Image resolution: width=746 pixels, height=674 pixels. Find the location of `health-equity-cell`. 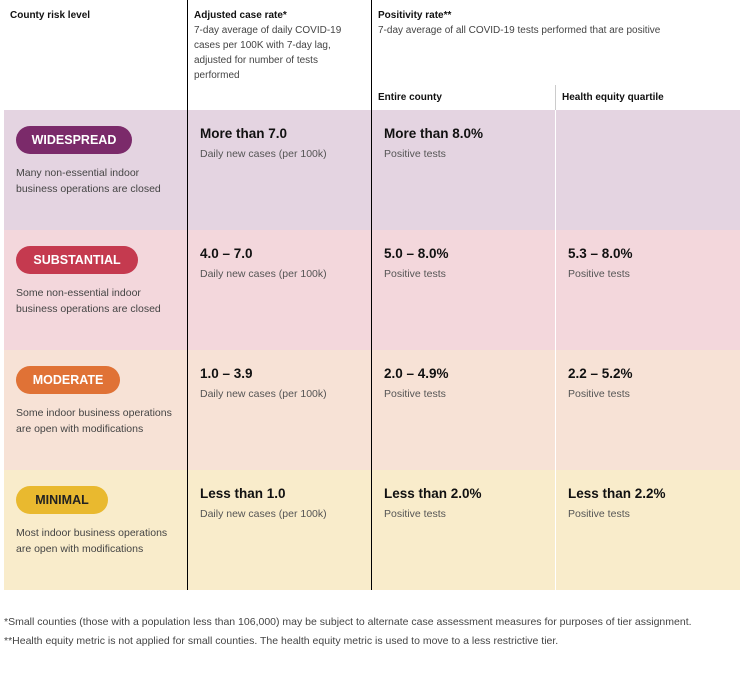

health-equity-cell is located at coordinates (648, 170).